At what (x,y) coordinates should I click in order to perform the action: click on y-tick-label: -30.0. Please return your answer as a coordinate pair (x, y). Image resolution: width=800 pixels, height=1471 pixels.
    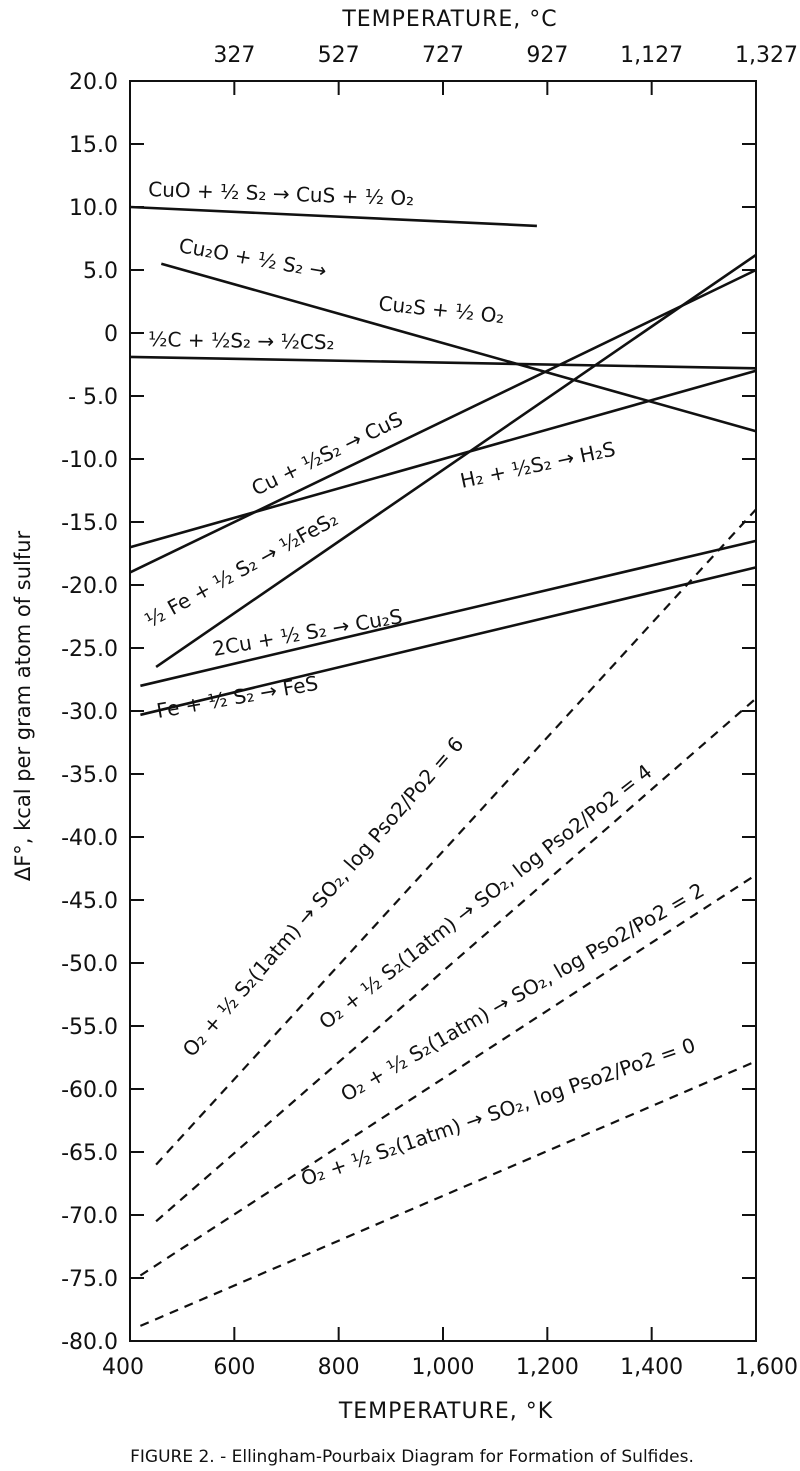
    Looking at the image, I should click on (89, 712).